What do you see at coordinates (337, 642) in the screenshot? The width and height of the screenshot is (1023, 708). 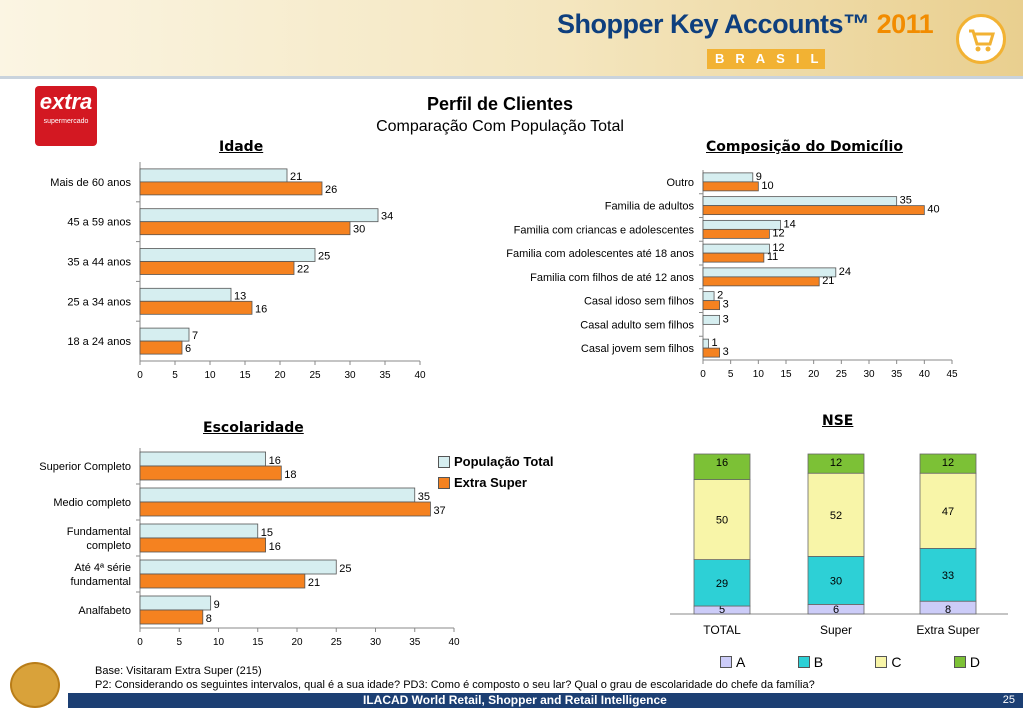 I see `x-tick-label: 25` at bounding box center [337, 642].